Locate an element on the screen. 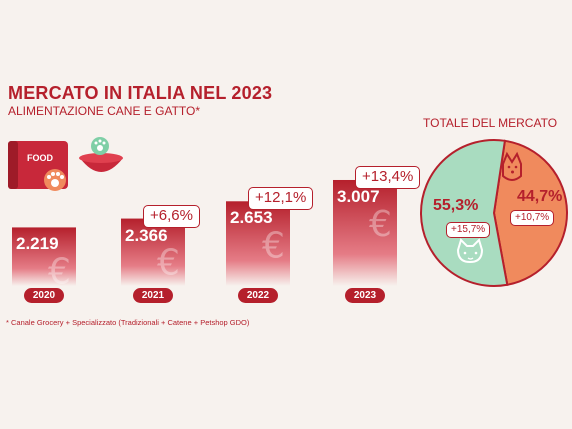 Image resolution: width=572 pixels, height=429 pixels. bar-2023 is located at coordinates (365, 232).